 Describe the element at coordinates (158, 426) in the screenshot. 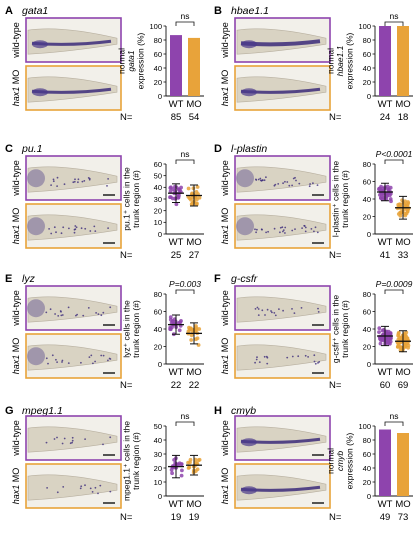

I see `y-tick-label: 50` at that location.